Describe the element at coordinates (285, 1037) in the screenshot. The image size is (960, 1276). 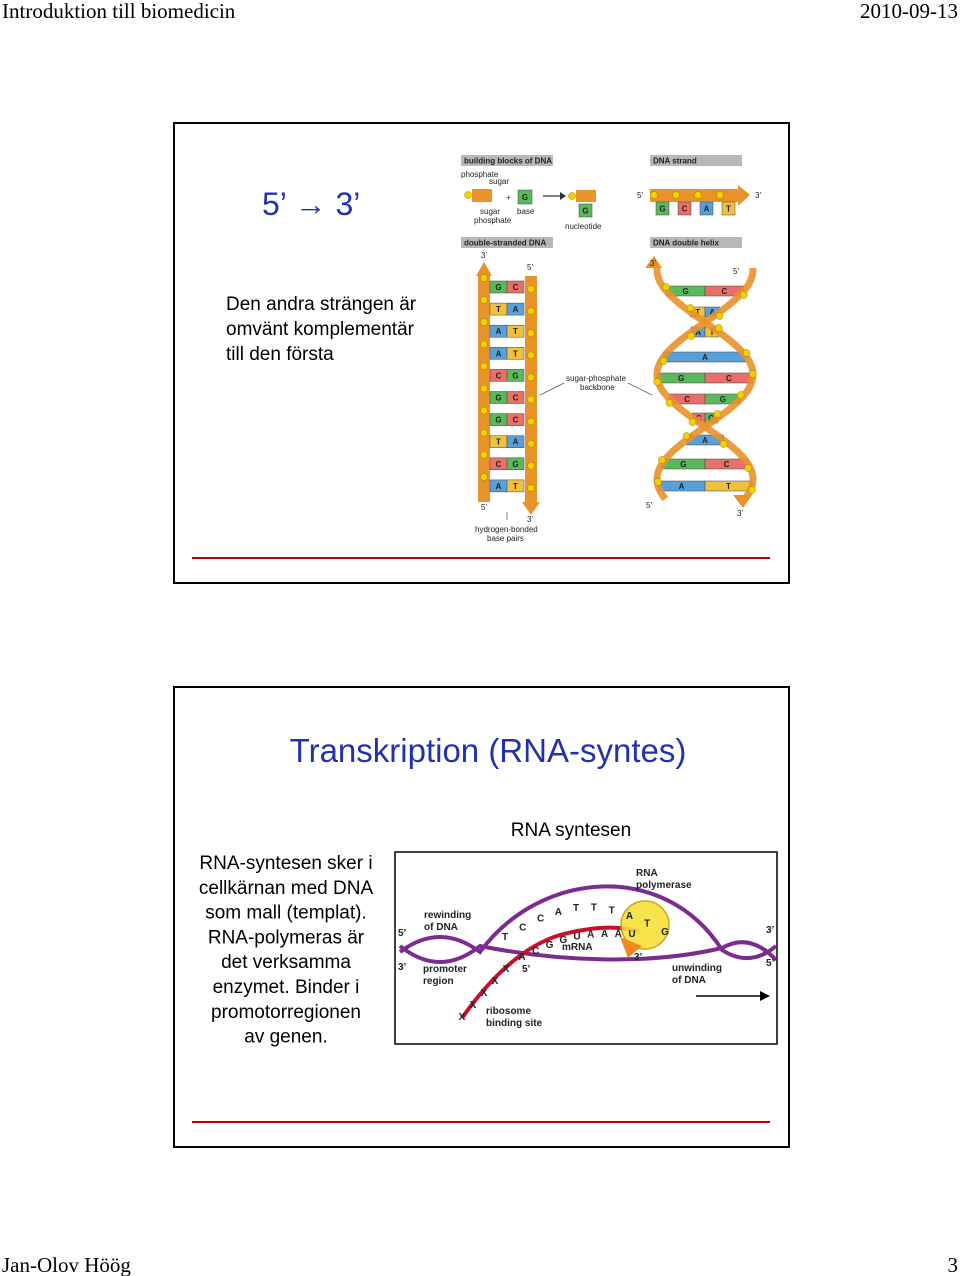
I see `body-text: av genen.` at that location.